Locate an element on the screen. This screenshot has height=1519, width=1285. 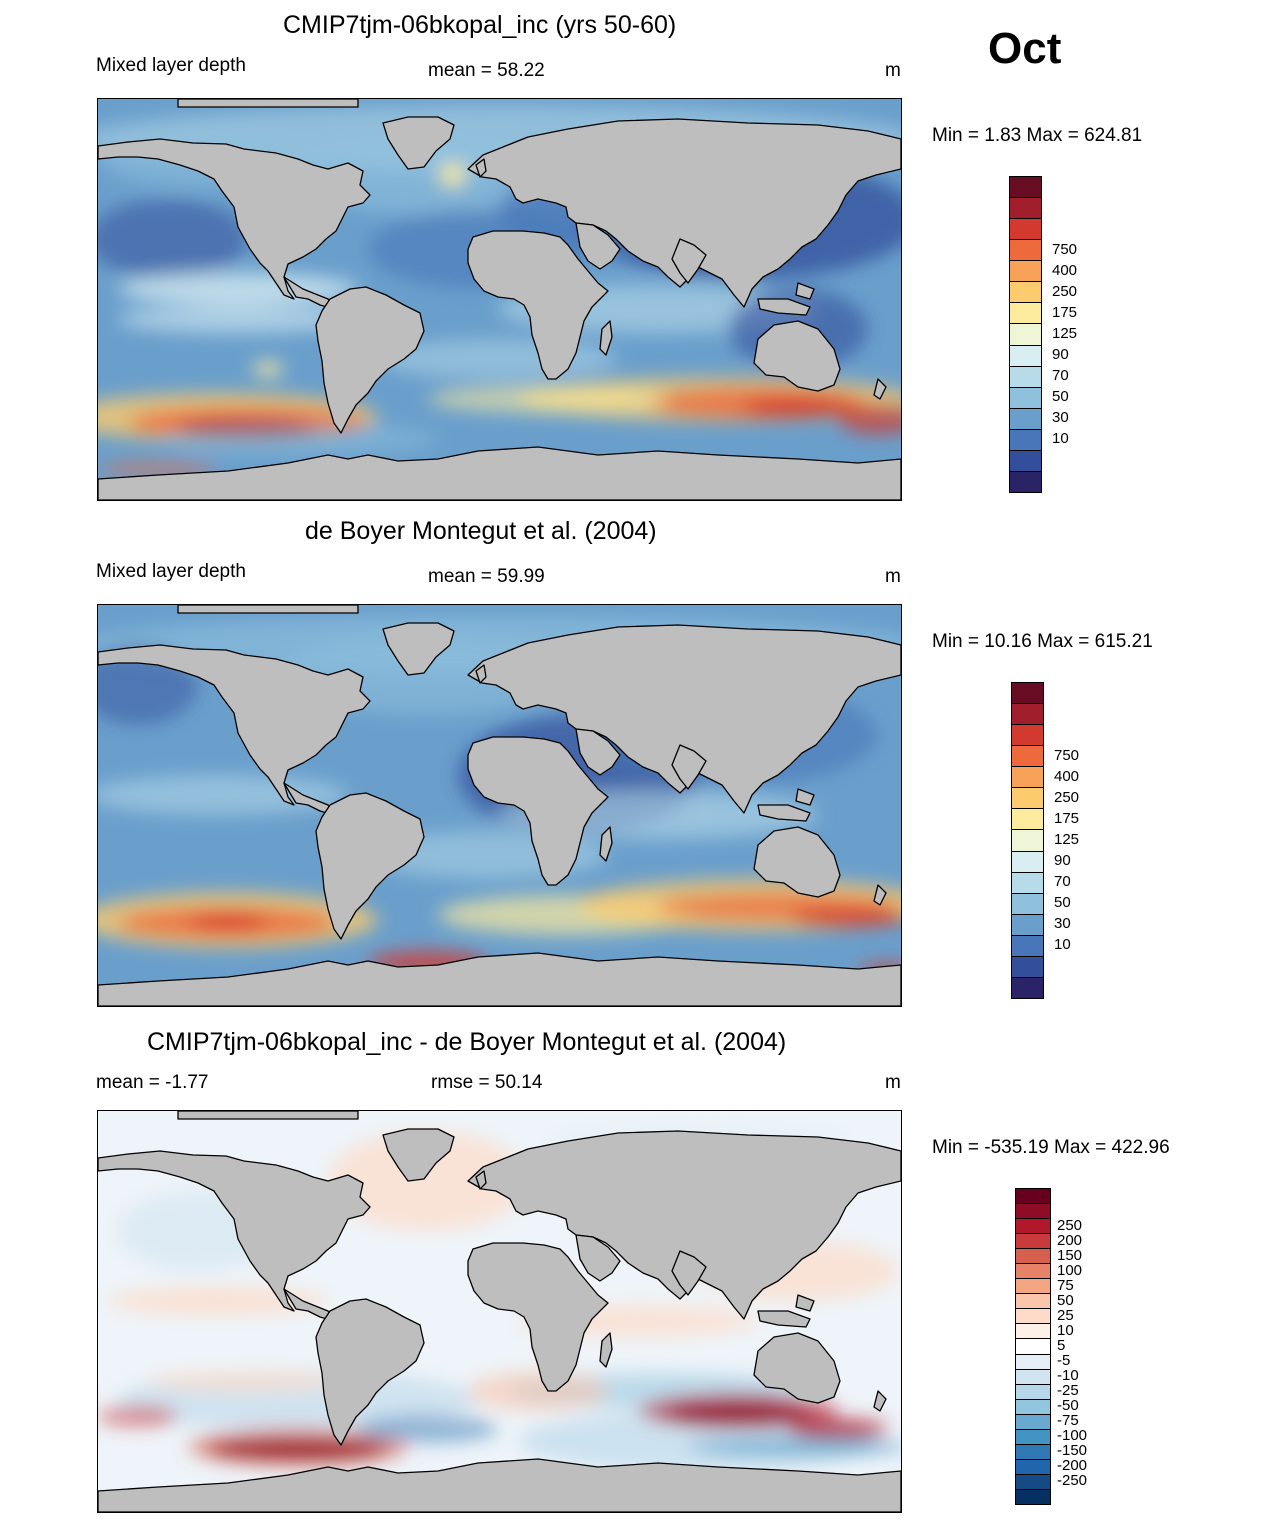
colorbar-tick-label: 5 is located at coordinates (1061, 1345).